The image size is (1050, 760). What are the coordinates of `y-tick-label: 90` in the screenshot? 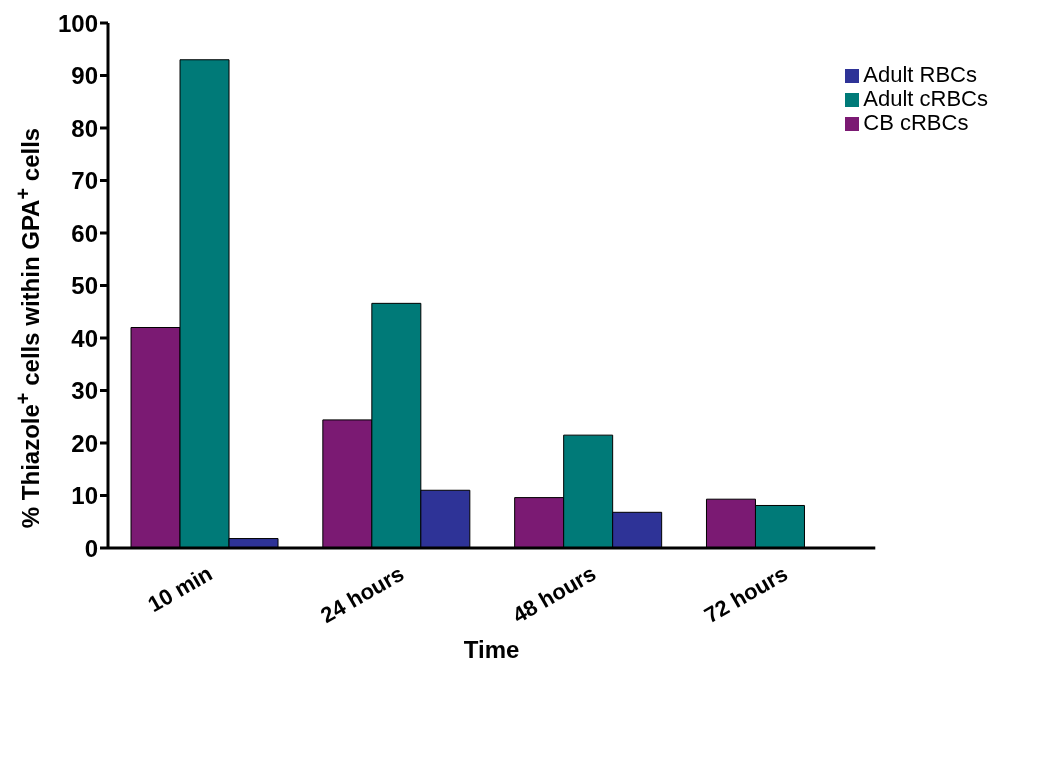 It's located at (84, 76).